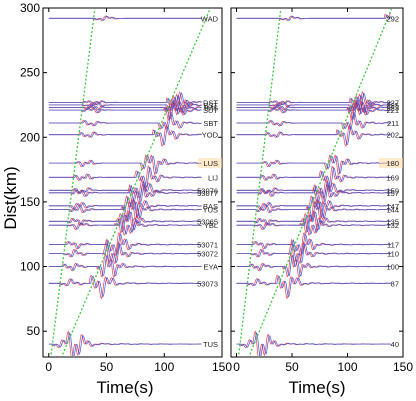  I want to click on station-label: 202, so click(392, 135).